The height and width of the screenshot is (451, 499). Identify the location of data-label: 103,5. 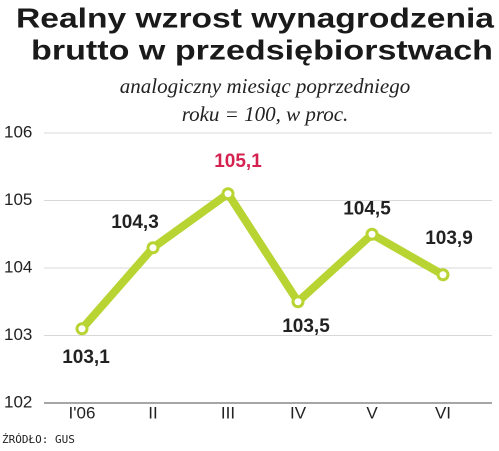
(306, 326).